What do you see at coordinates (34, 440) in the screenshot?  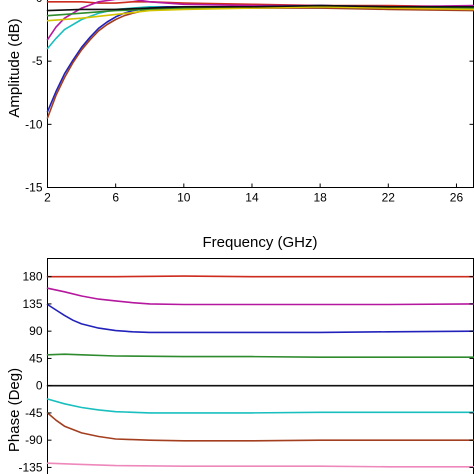 I see `phase-y-tick-label-7: -90` at bounding box center [34, 440].